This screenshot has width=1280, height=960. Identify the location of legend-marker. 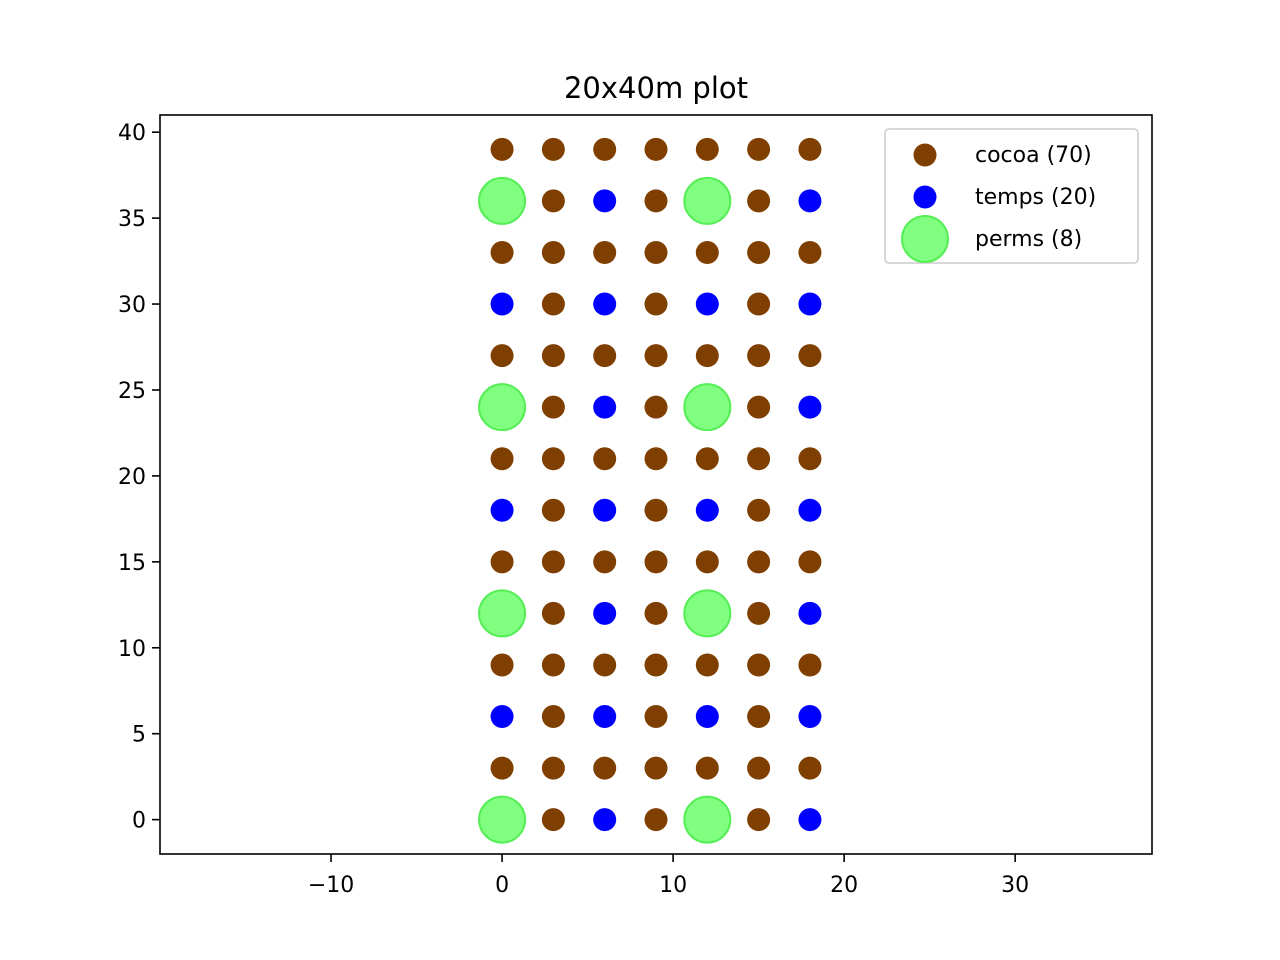
(925, 197).